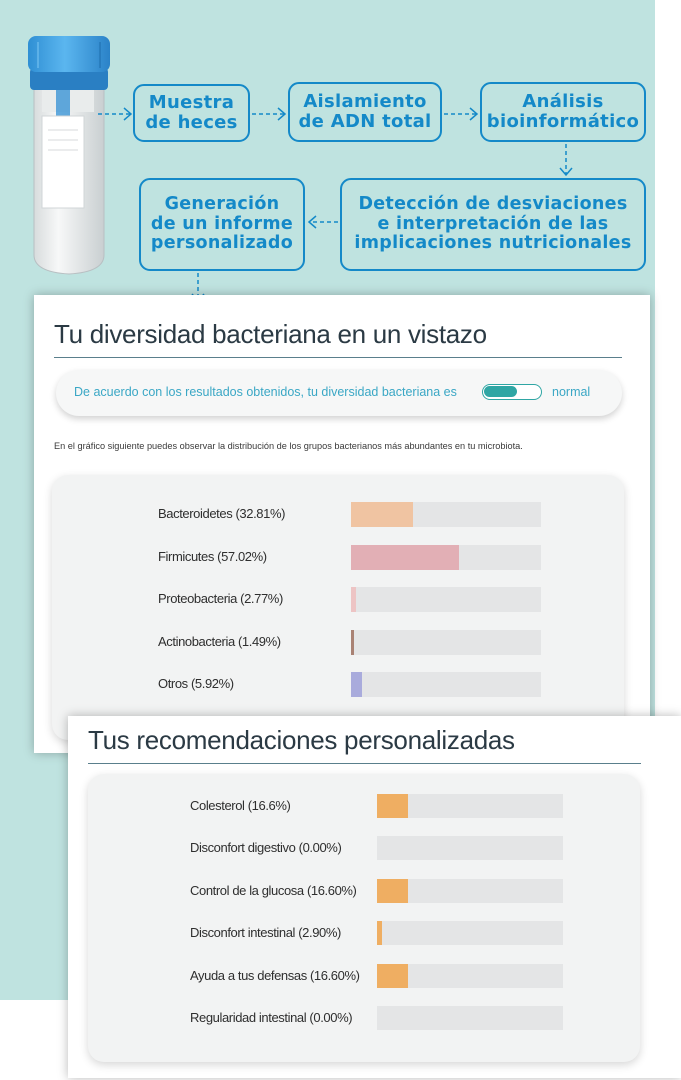 The width and height of the screenshot is (681, 1080). I want to click on diversity-level-indicator, so click(512, 392).